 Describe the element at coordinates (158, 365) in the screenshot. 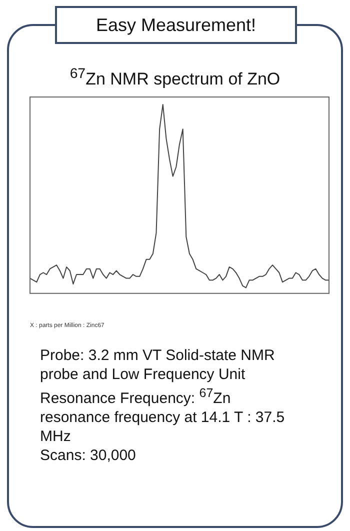

I see `text: Probe: 3.2 mm VT Solid-state NMR probe and Low Frequency Unit` at that location.